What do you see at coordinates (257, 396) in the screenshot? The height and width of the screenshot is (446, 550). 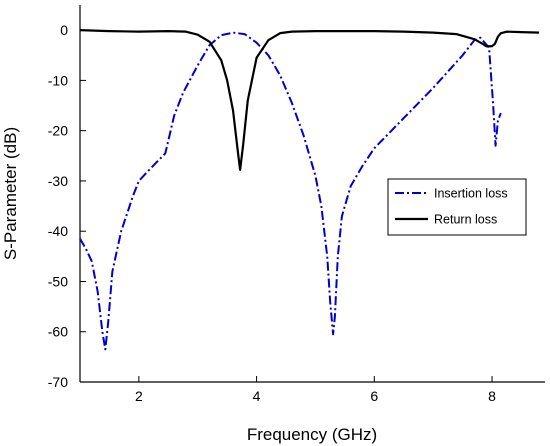 I see `x-tick-label: 4` at bounding box center [257, 396].